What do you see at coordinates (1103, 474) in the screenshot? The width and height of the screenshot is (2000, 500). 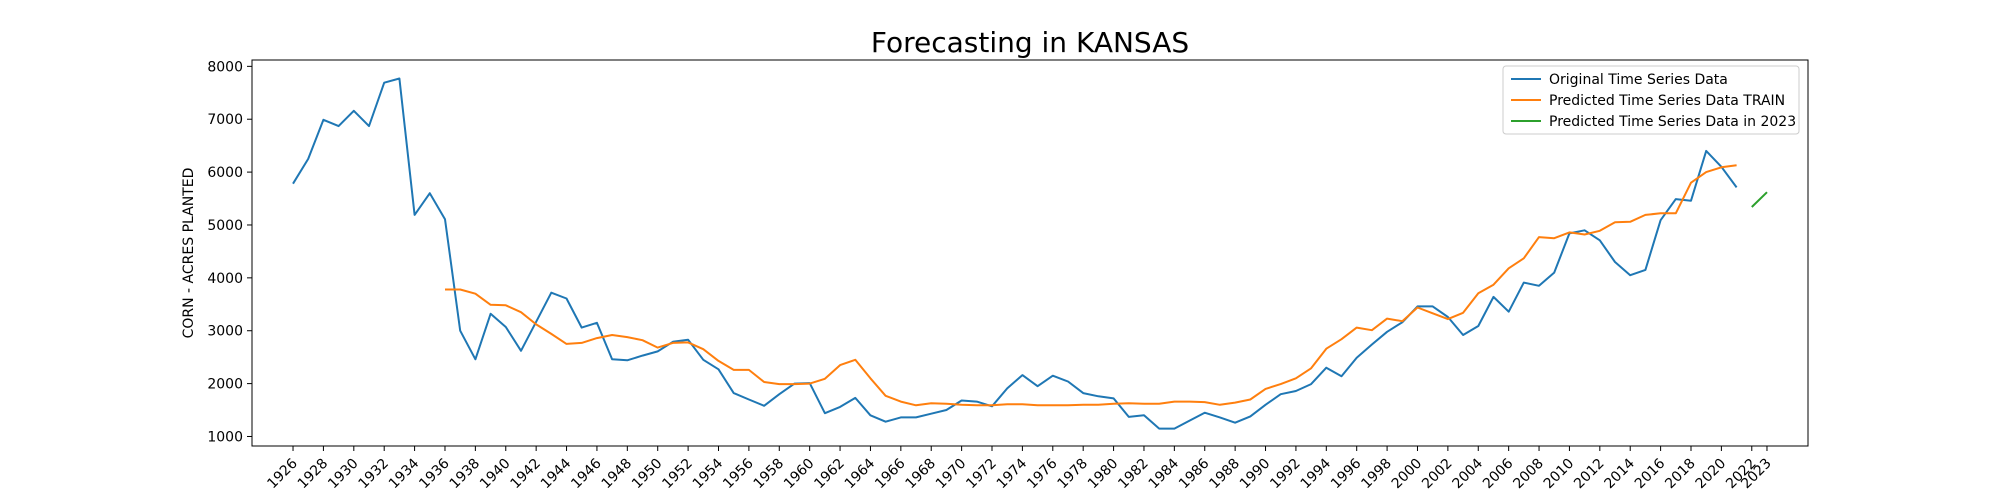 I see `x-tick-label: 1980` at bounding box center [1103, 474].